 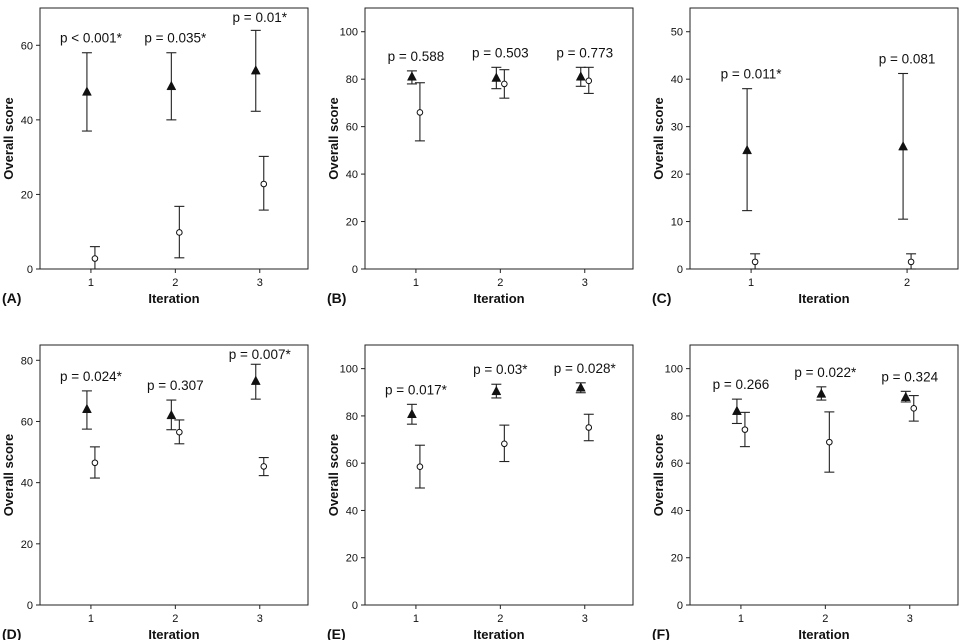 What do you see at coordinates (336, 633) in the screenshot?
I see `panel-letter: (E)` at bounding box center [336, 633].